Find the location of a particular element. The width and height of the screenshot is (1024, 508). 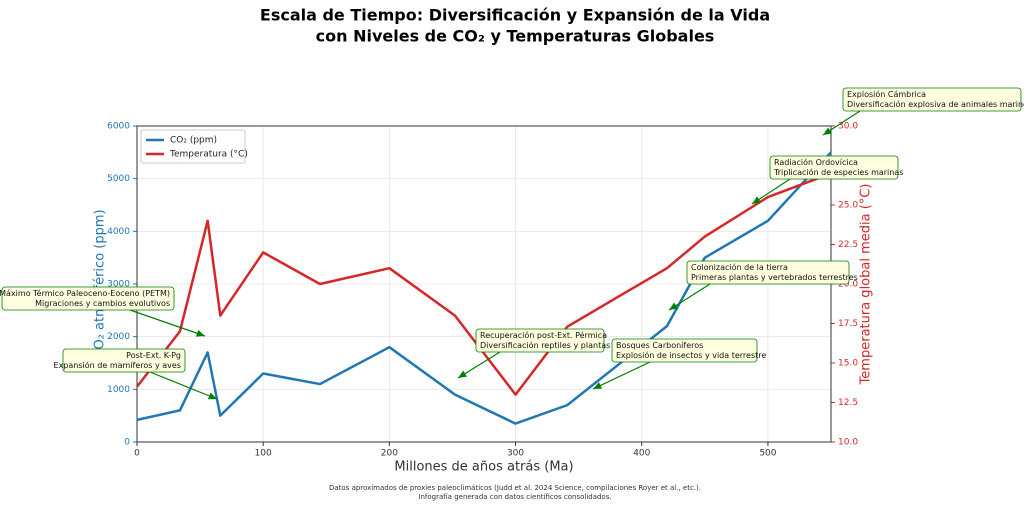

y-tick-label: 6000 is located at coordinates (118, 127).